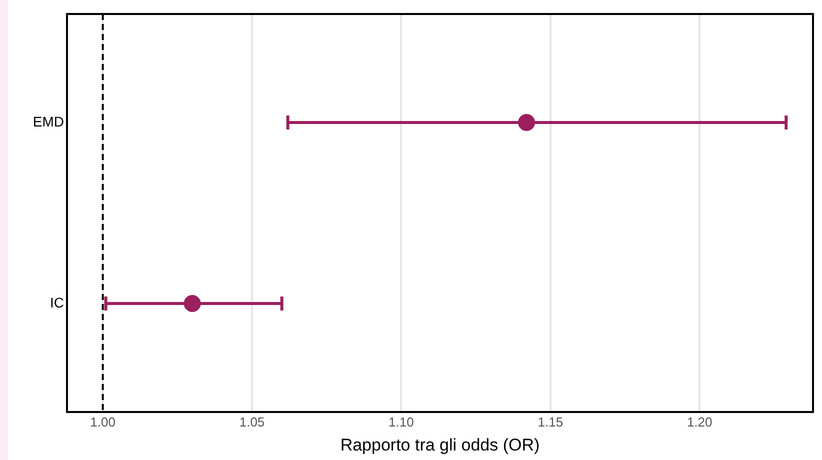  Describe the element at coordinates (48, 121) in the screenshot. I see `y-tick-label: EMD` at that location.